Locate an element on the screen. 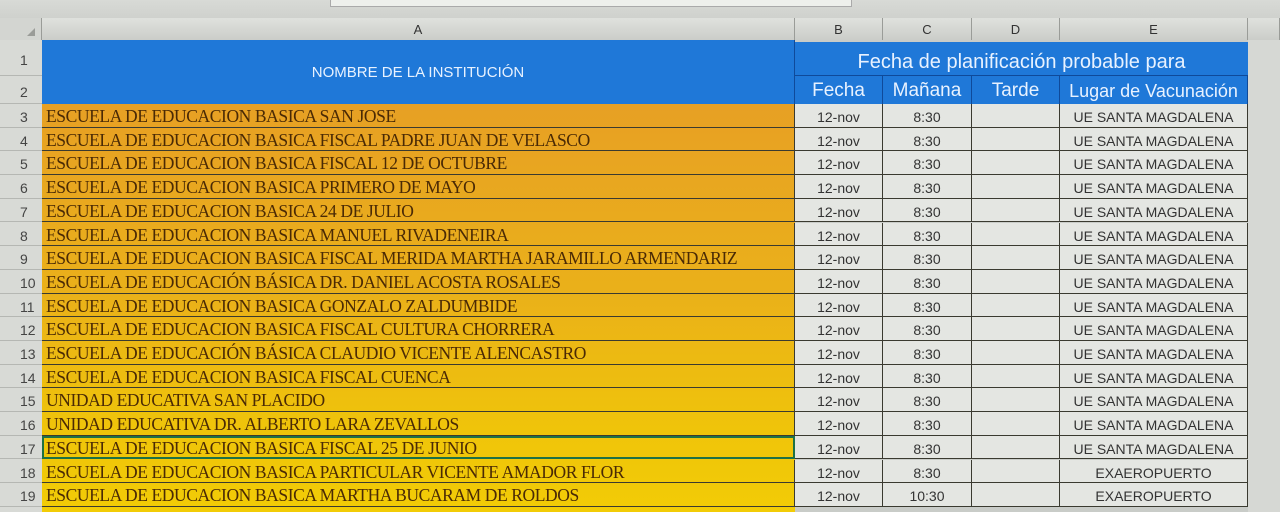  row-header: 7 is located at coordinates (21, 211).